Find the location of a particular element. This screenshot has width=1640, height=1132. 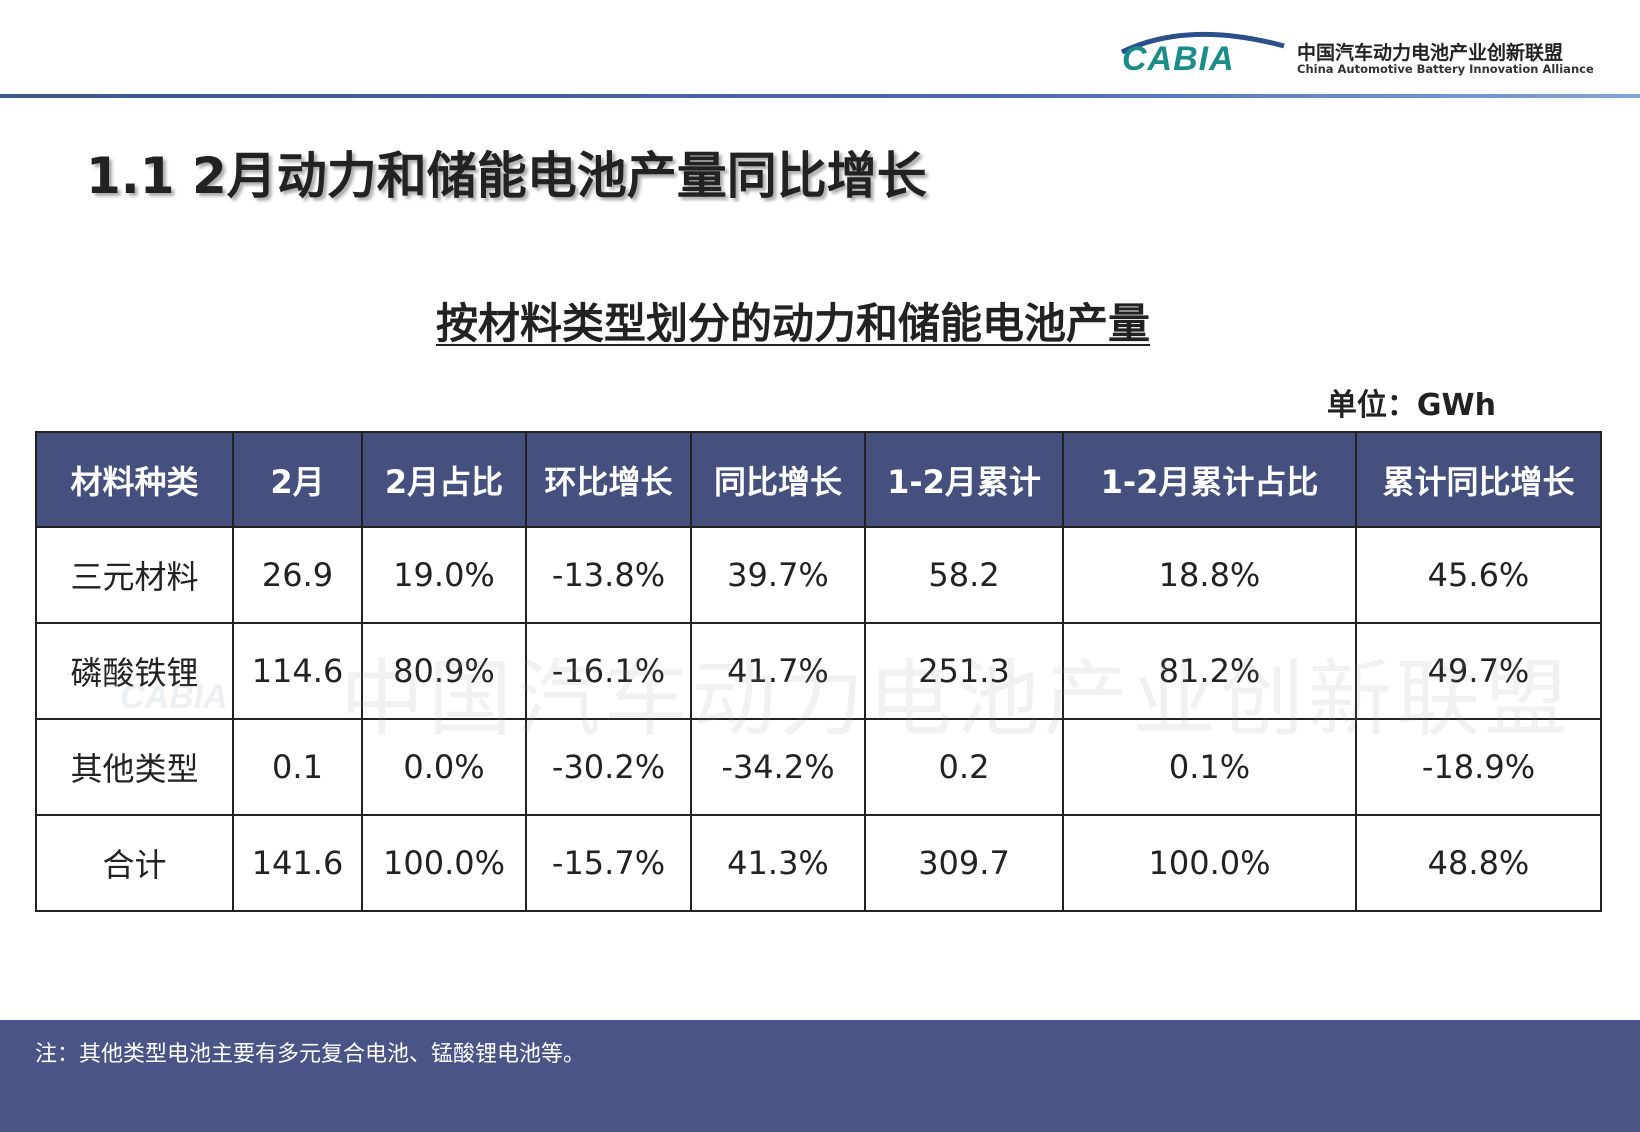

table-cell: -13.8% is located at coordinates (608, 575).